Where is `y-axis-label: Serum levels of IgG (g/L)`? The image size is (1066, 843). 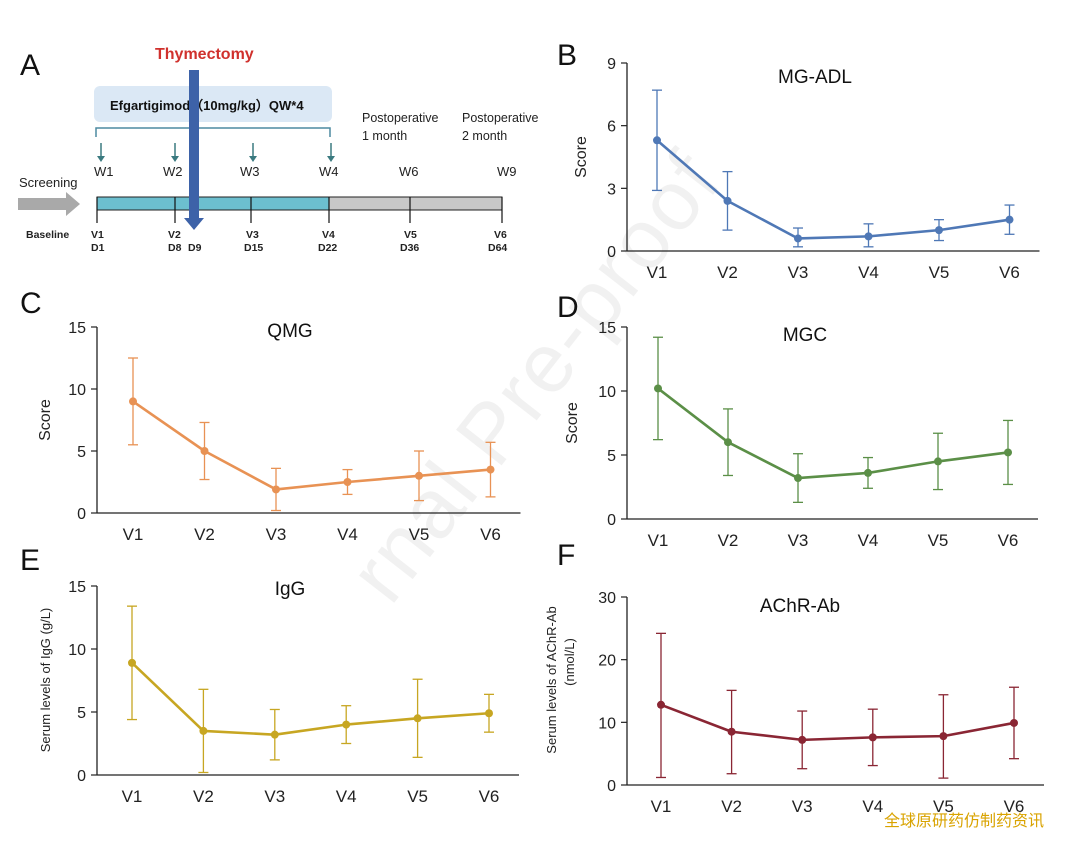
y-axis-label: Serum levels of IgG (g/L) is located at coordinates (45, 680).